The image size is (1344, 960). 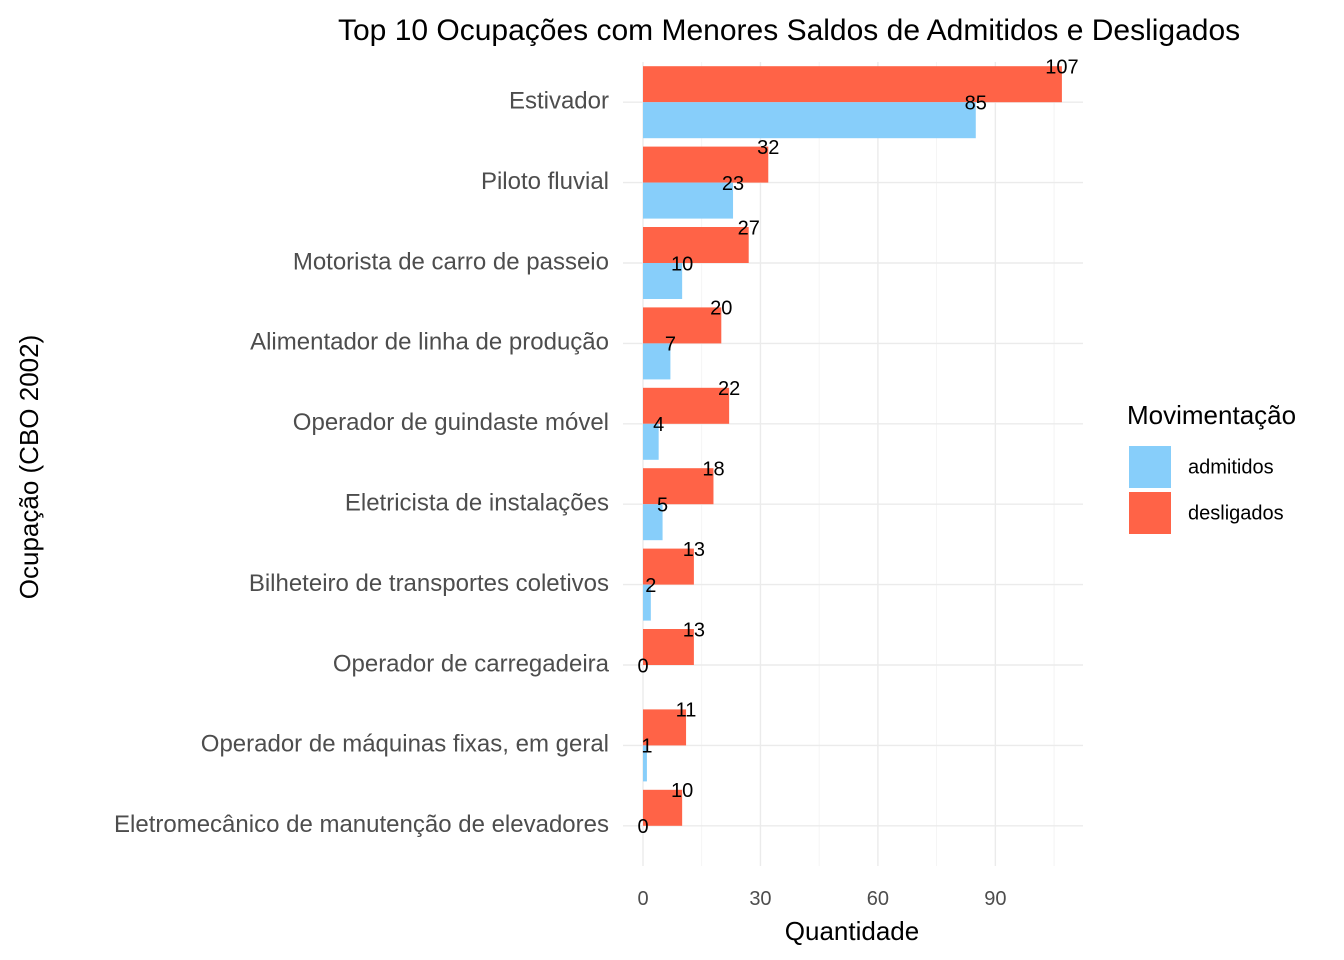 What do you see at coordinates (545, 181) in the screenshot?
I see `category-label: Piloto fluvial` at bounding box center [545, 181].